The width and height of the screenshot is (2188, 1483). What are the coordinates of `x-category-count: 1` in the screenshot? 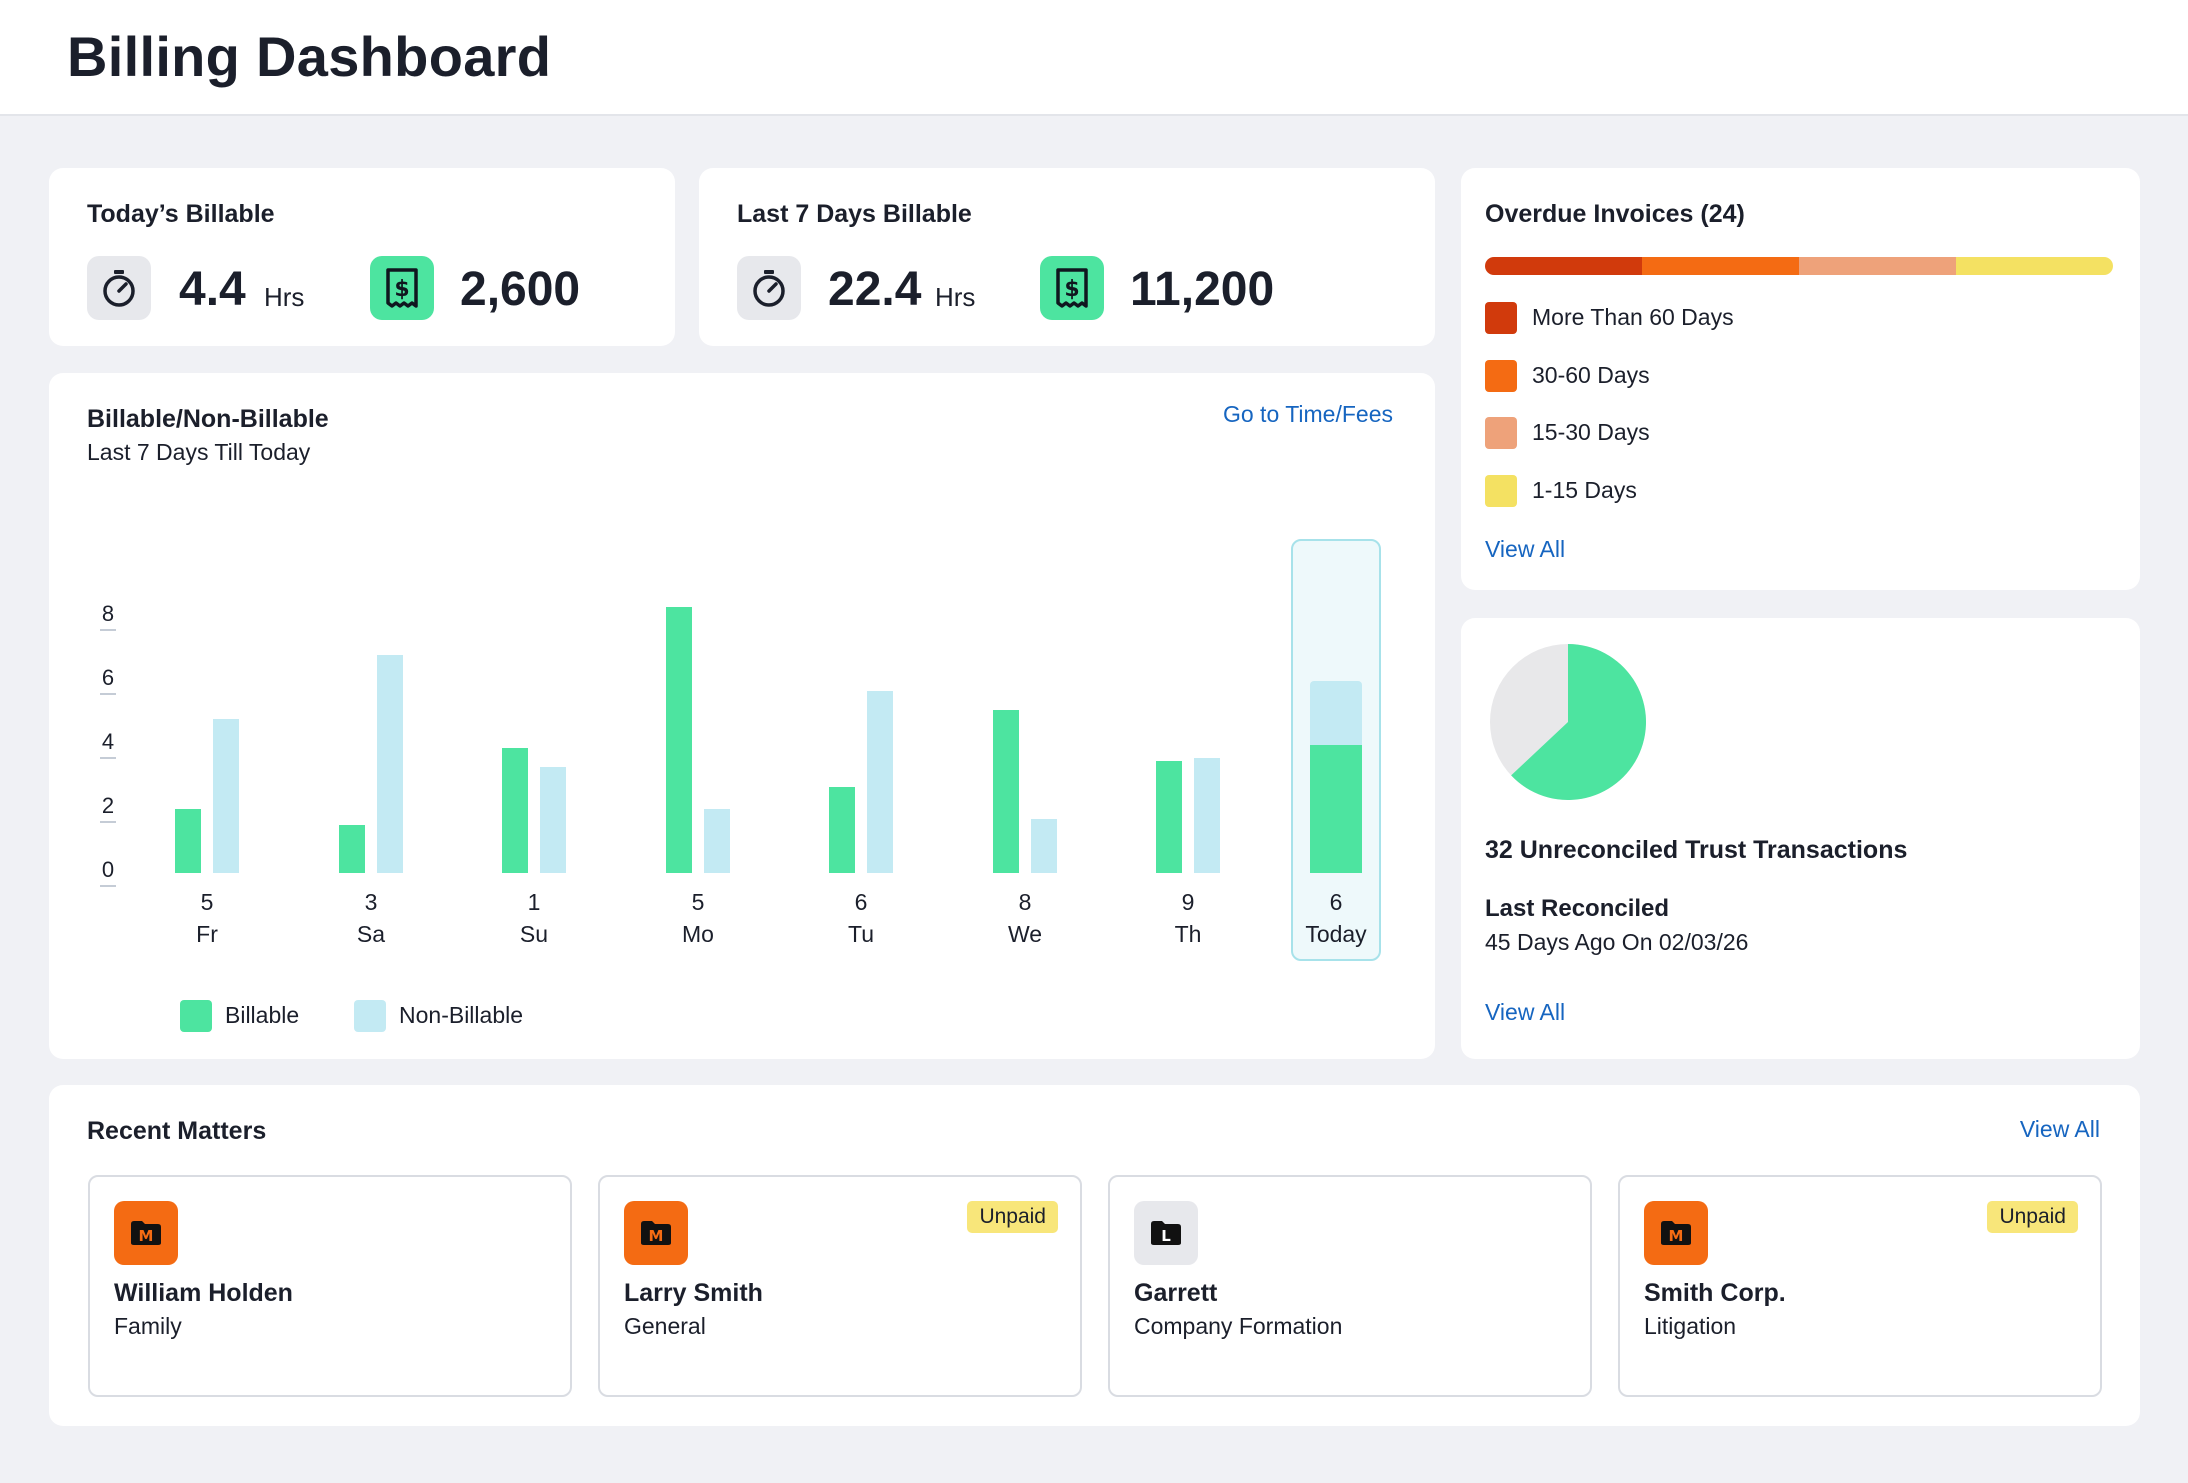 It's located at (534, 902).